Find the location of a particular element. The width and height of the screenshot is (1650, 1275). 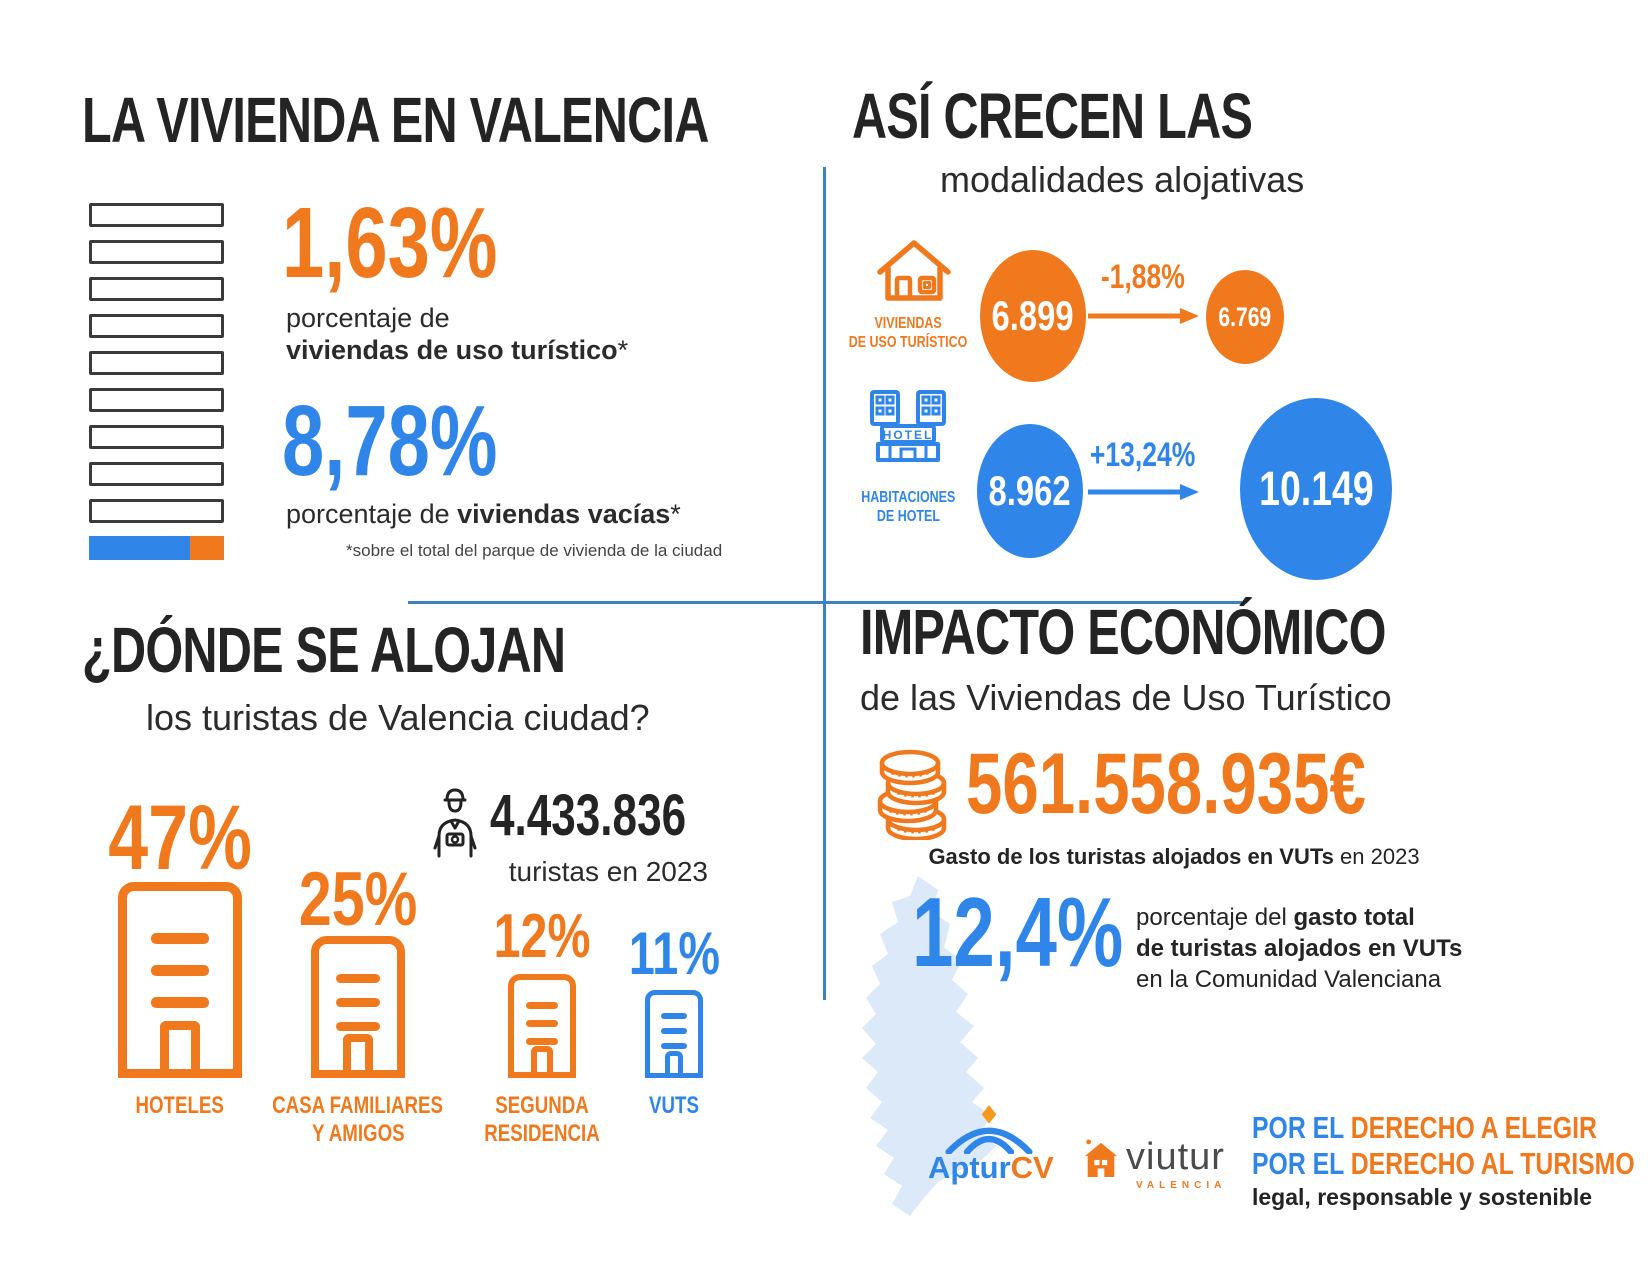

growth-start-bubble-viviendas: 6.899 is located at coordinates (1033, 316).